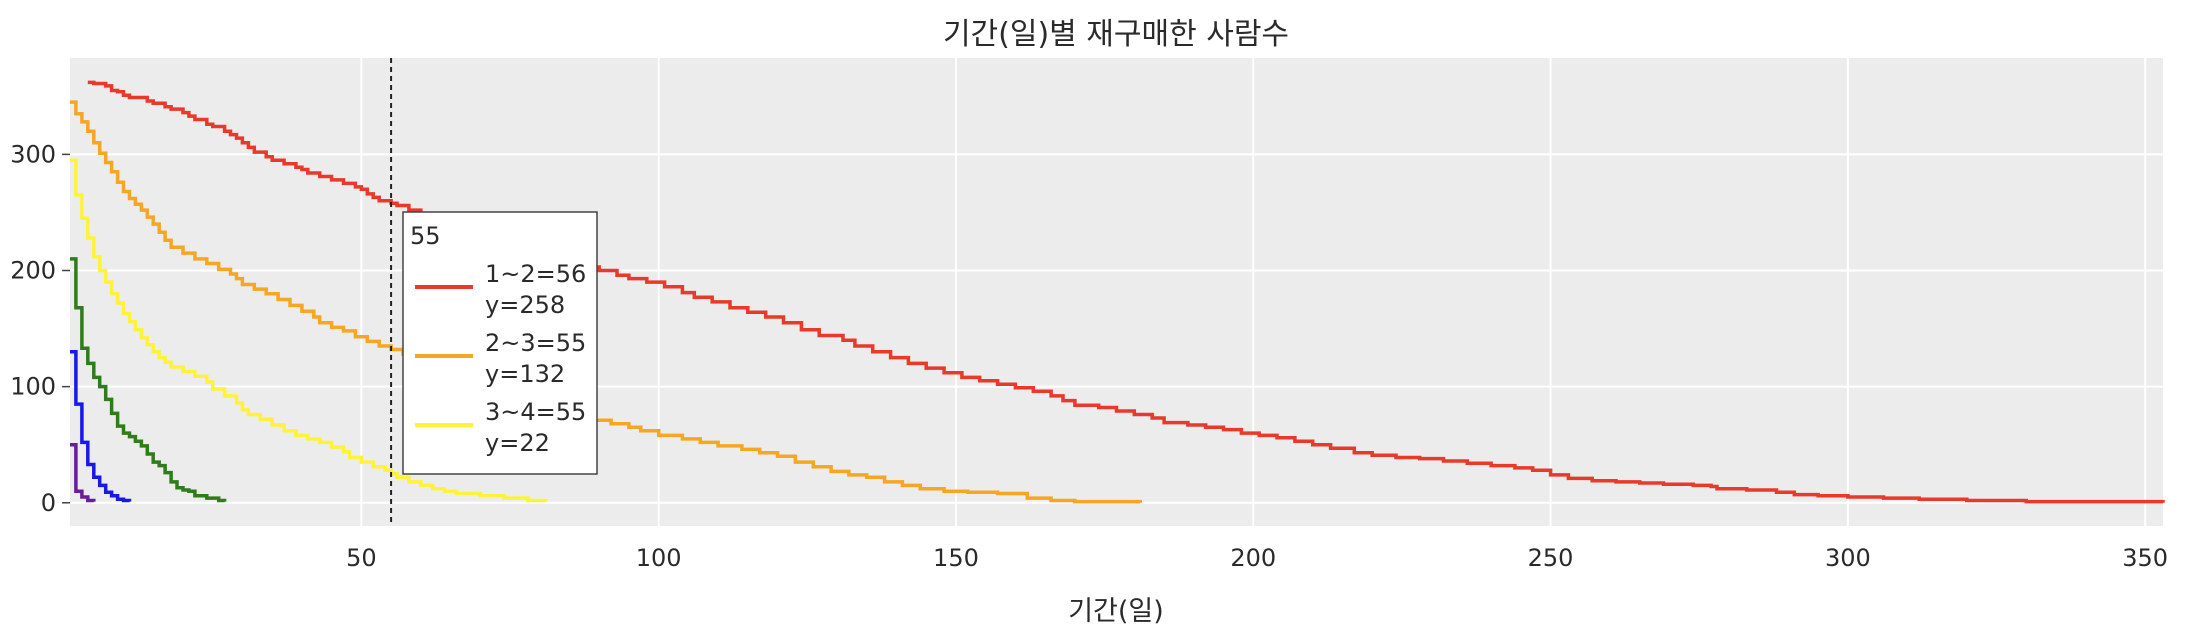  Describe the element at coordinates (1116, 34) in the screenshot. I see `chart-title: 기간(일)별 재구매한 사람수` at that location.